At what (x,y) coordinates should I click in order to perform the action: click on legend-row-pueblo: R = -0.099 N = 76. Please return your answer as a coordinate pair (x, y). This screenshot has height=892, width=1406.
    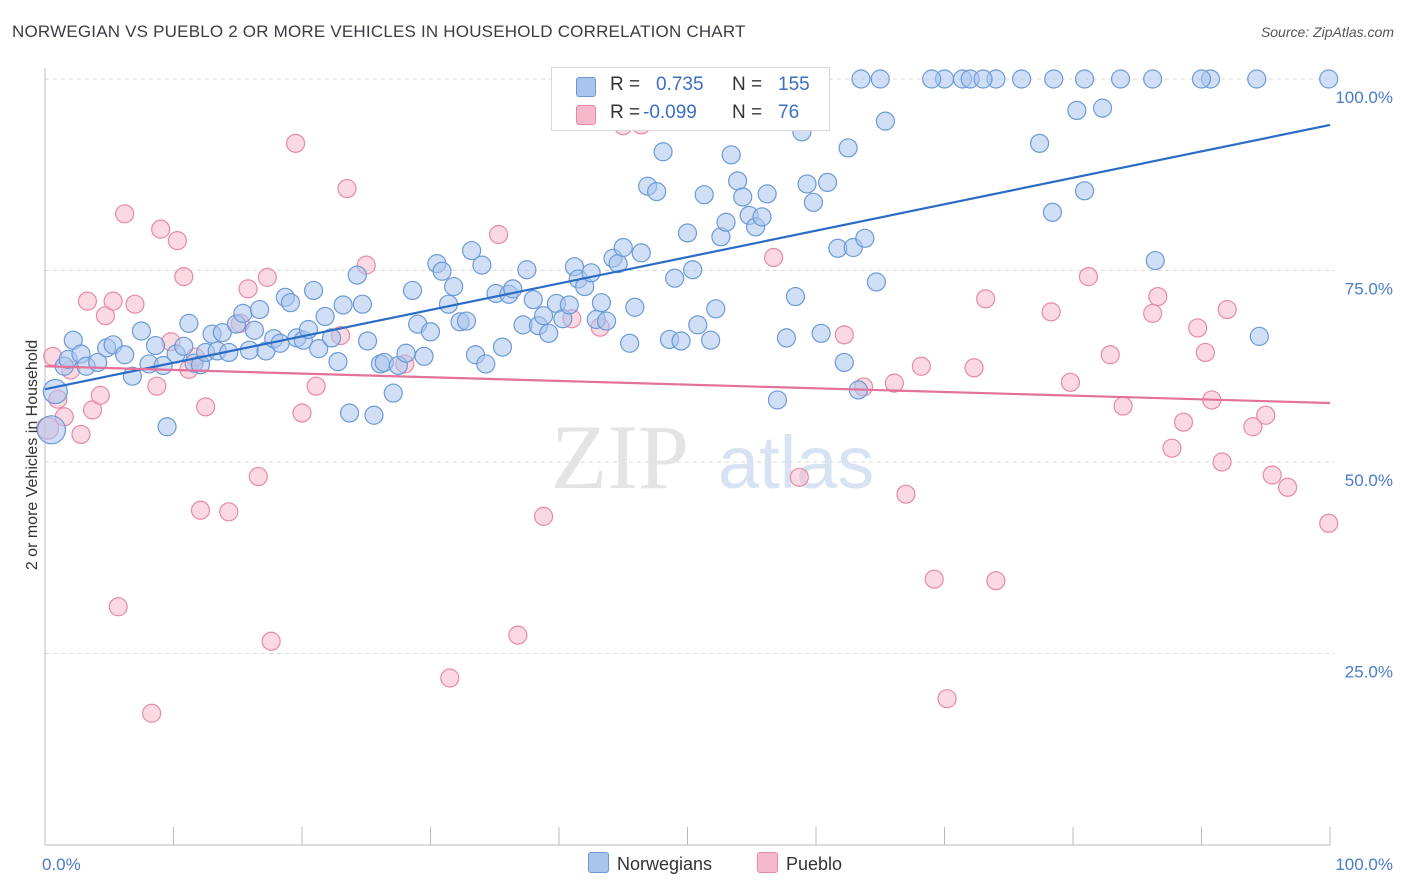
    Looking at the image, I should click on (690, 115).